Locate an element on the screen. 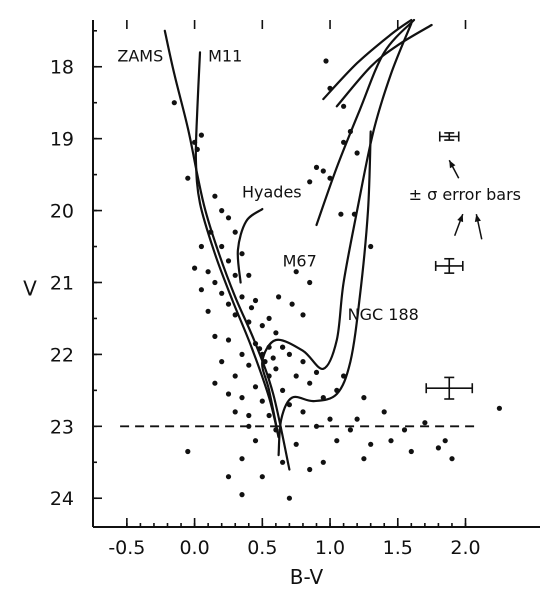 The image size is (560, 592). curve-hyades is located at coordinates (365, 122).